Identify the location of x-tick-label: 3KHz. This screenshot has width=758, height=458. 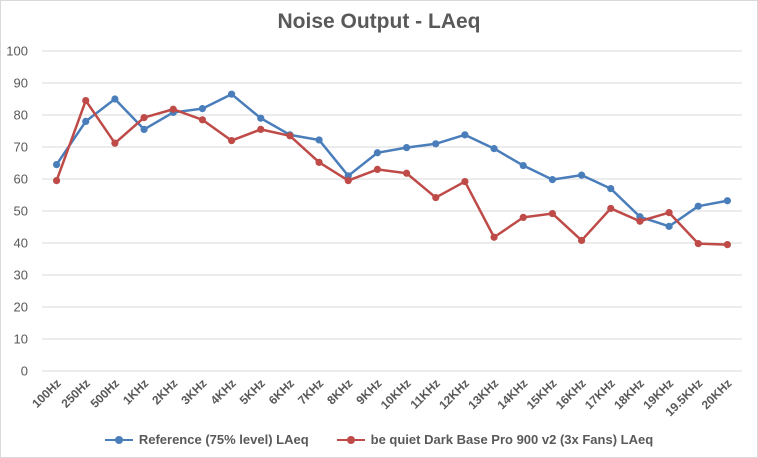
(193, 391).